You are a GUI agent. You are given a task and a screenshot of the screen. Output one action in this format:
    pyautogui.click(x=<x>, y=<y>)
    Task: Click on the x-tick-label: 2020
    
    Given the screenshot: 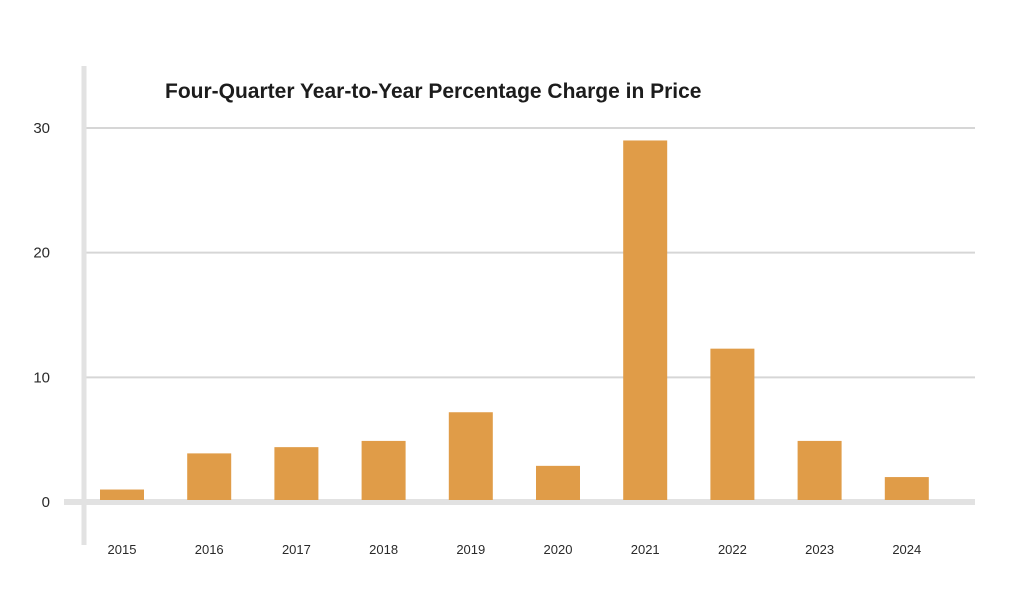 What is the action you would take?
    pyautogui.click(x=558, y=549)
    